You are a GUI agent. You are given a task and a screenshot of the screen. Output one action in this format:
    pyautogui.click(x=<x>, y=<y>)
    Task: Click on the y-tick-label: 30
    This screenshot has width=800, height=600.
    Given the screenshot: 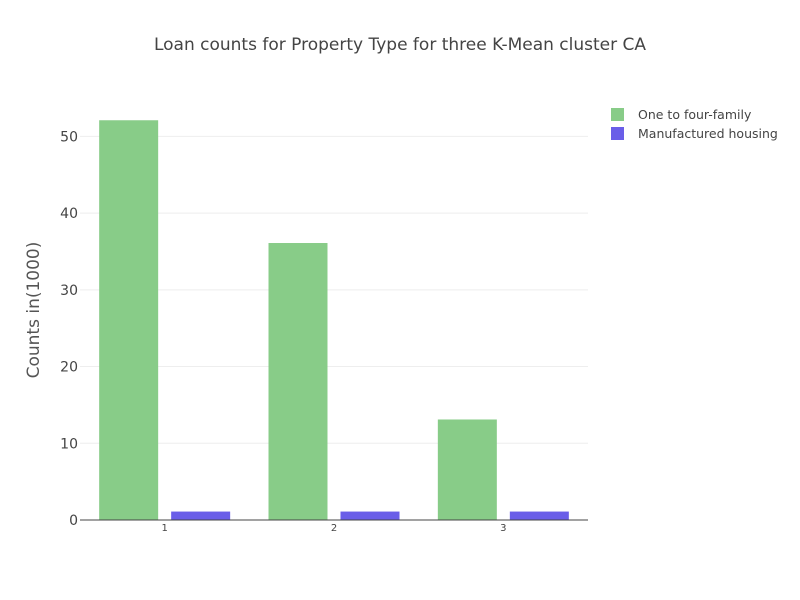 What is the action you would take?
    pyautogui.click(x=69, y=291)
    